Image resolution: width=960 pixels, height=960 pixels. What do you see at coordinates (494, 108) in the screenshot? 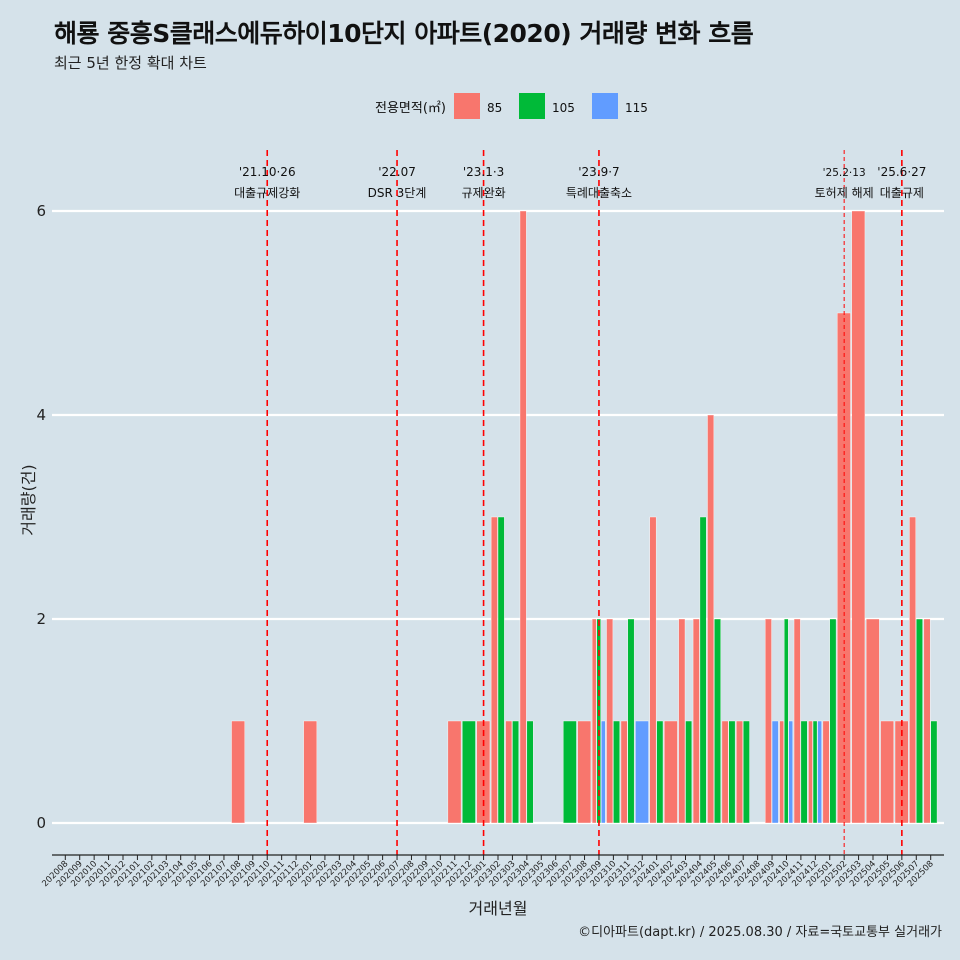
I see `legend-label-85: 85` at bounding box center [494, 108].